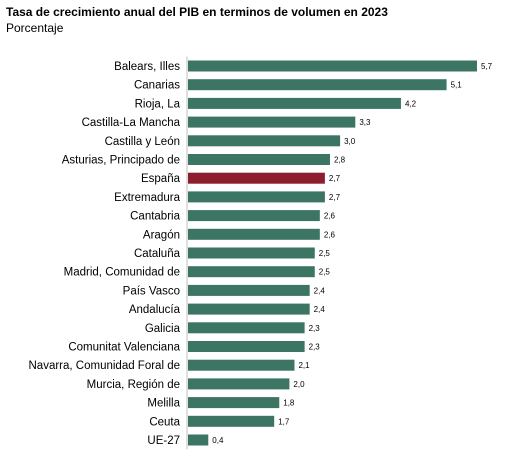 This screenshot has height=458, width=512. I want to click on value-label-cantabria: 2,6, so click(330, 216).